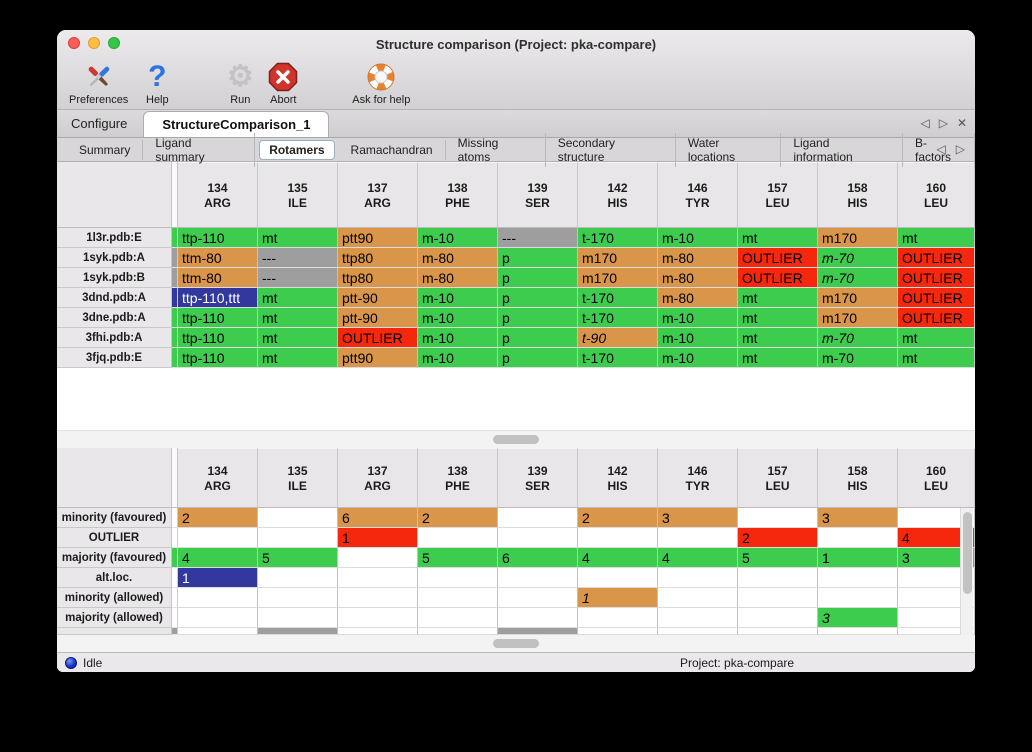  I want to click on rotamer-cell: ptt-90, so click(378, 298).